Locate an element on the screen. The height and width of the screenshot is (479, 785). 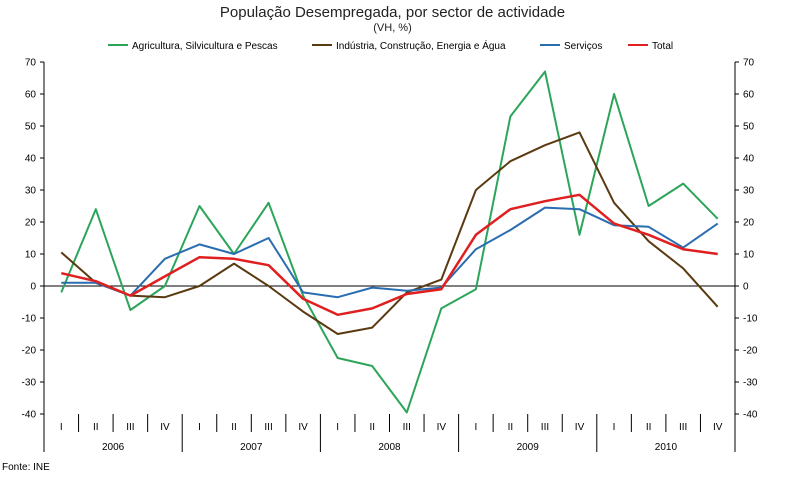
y-tick-label-right: 20 is located at coordinates (749, 223).